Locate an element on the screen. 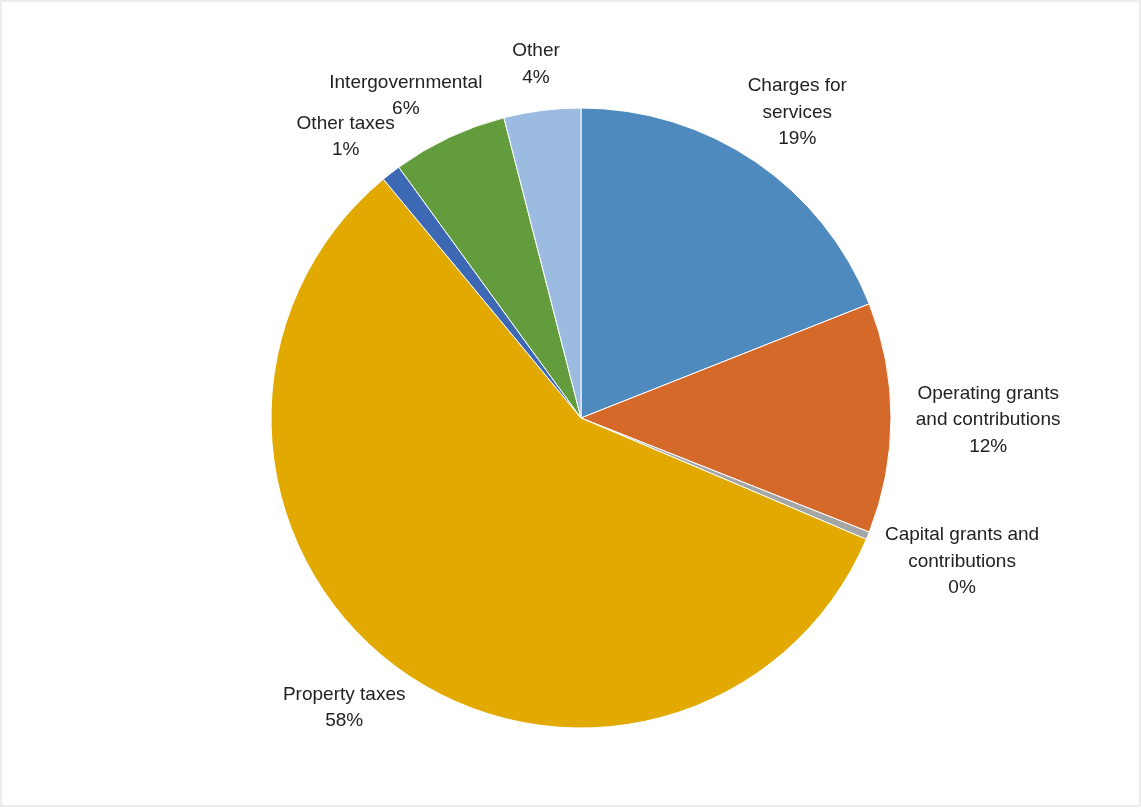 Image resolution: width=1141 pixels, height=811 pixels. data-label: 6% is located at coordinates (406, 108).